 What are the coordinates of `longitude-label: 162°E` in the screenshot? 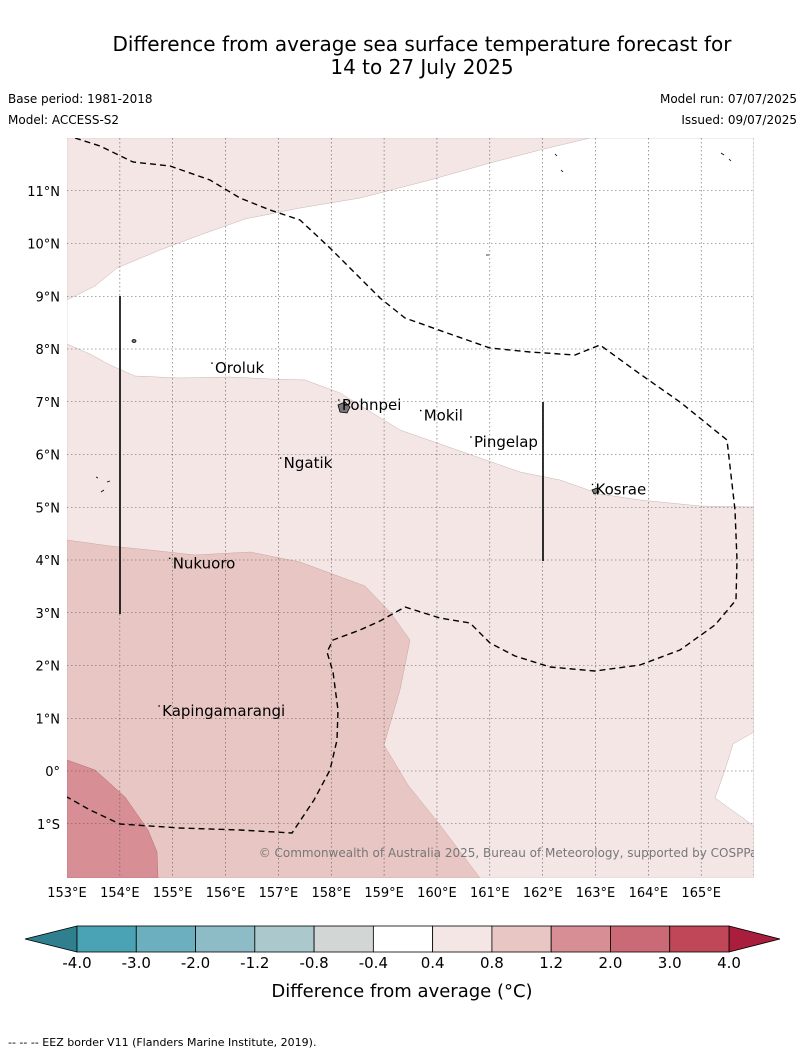 It's located at (543, 893).